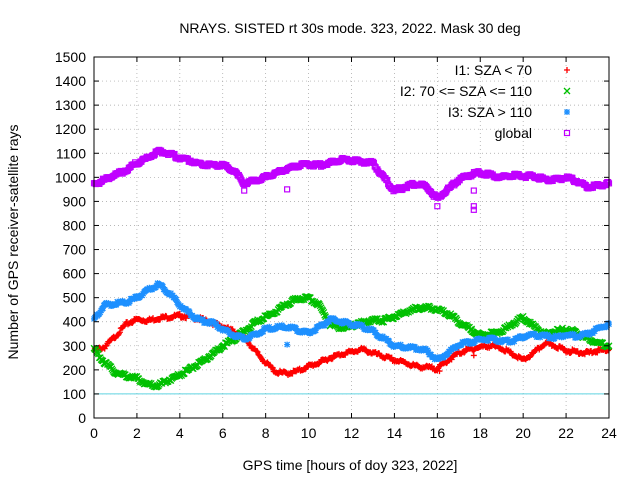 The image size is (640, 480). What do you see at coordinates (75, 225) in the screenshot?
I see `y-tick-label: 800` at bounding box center [75, 225].